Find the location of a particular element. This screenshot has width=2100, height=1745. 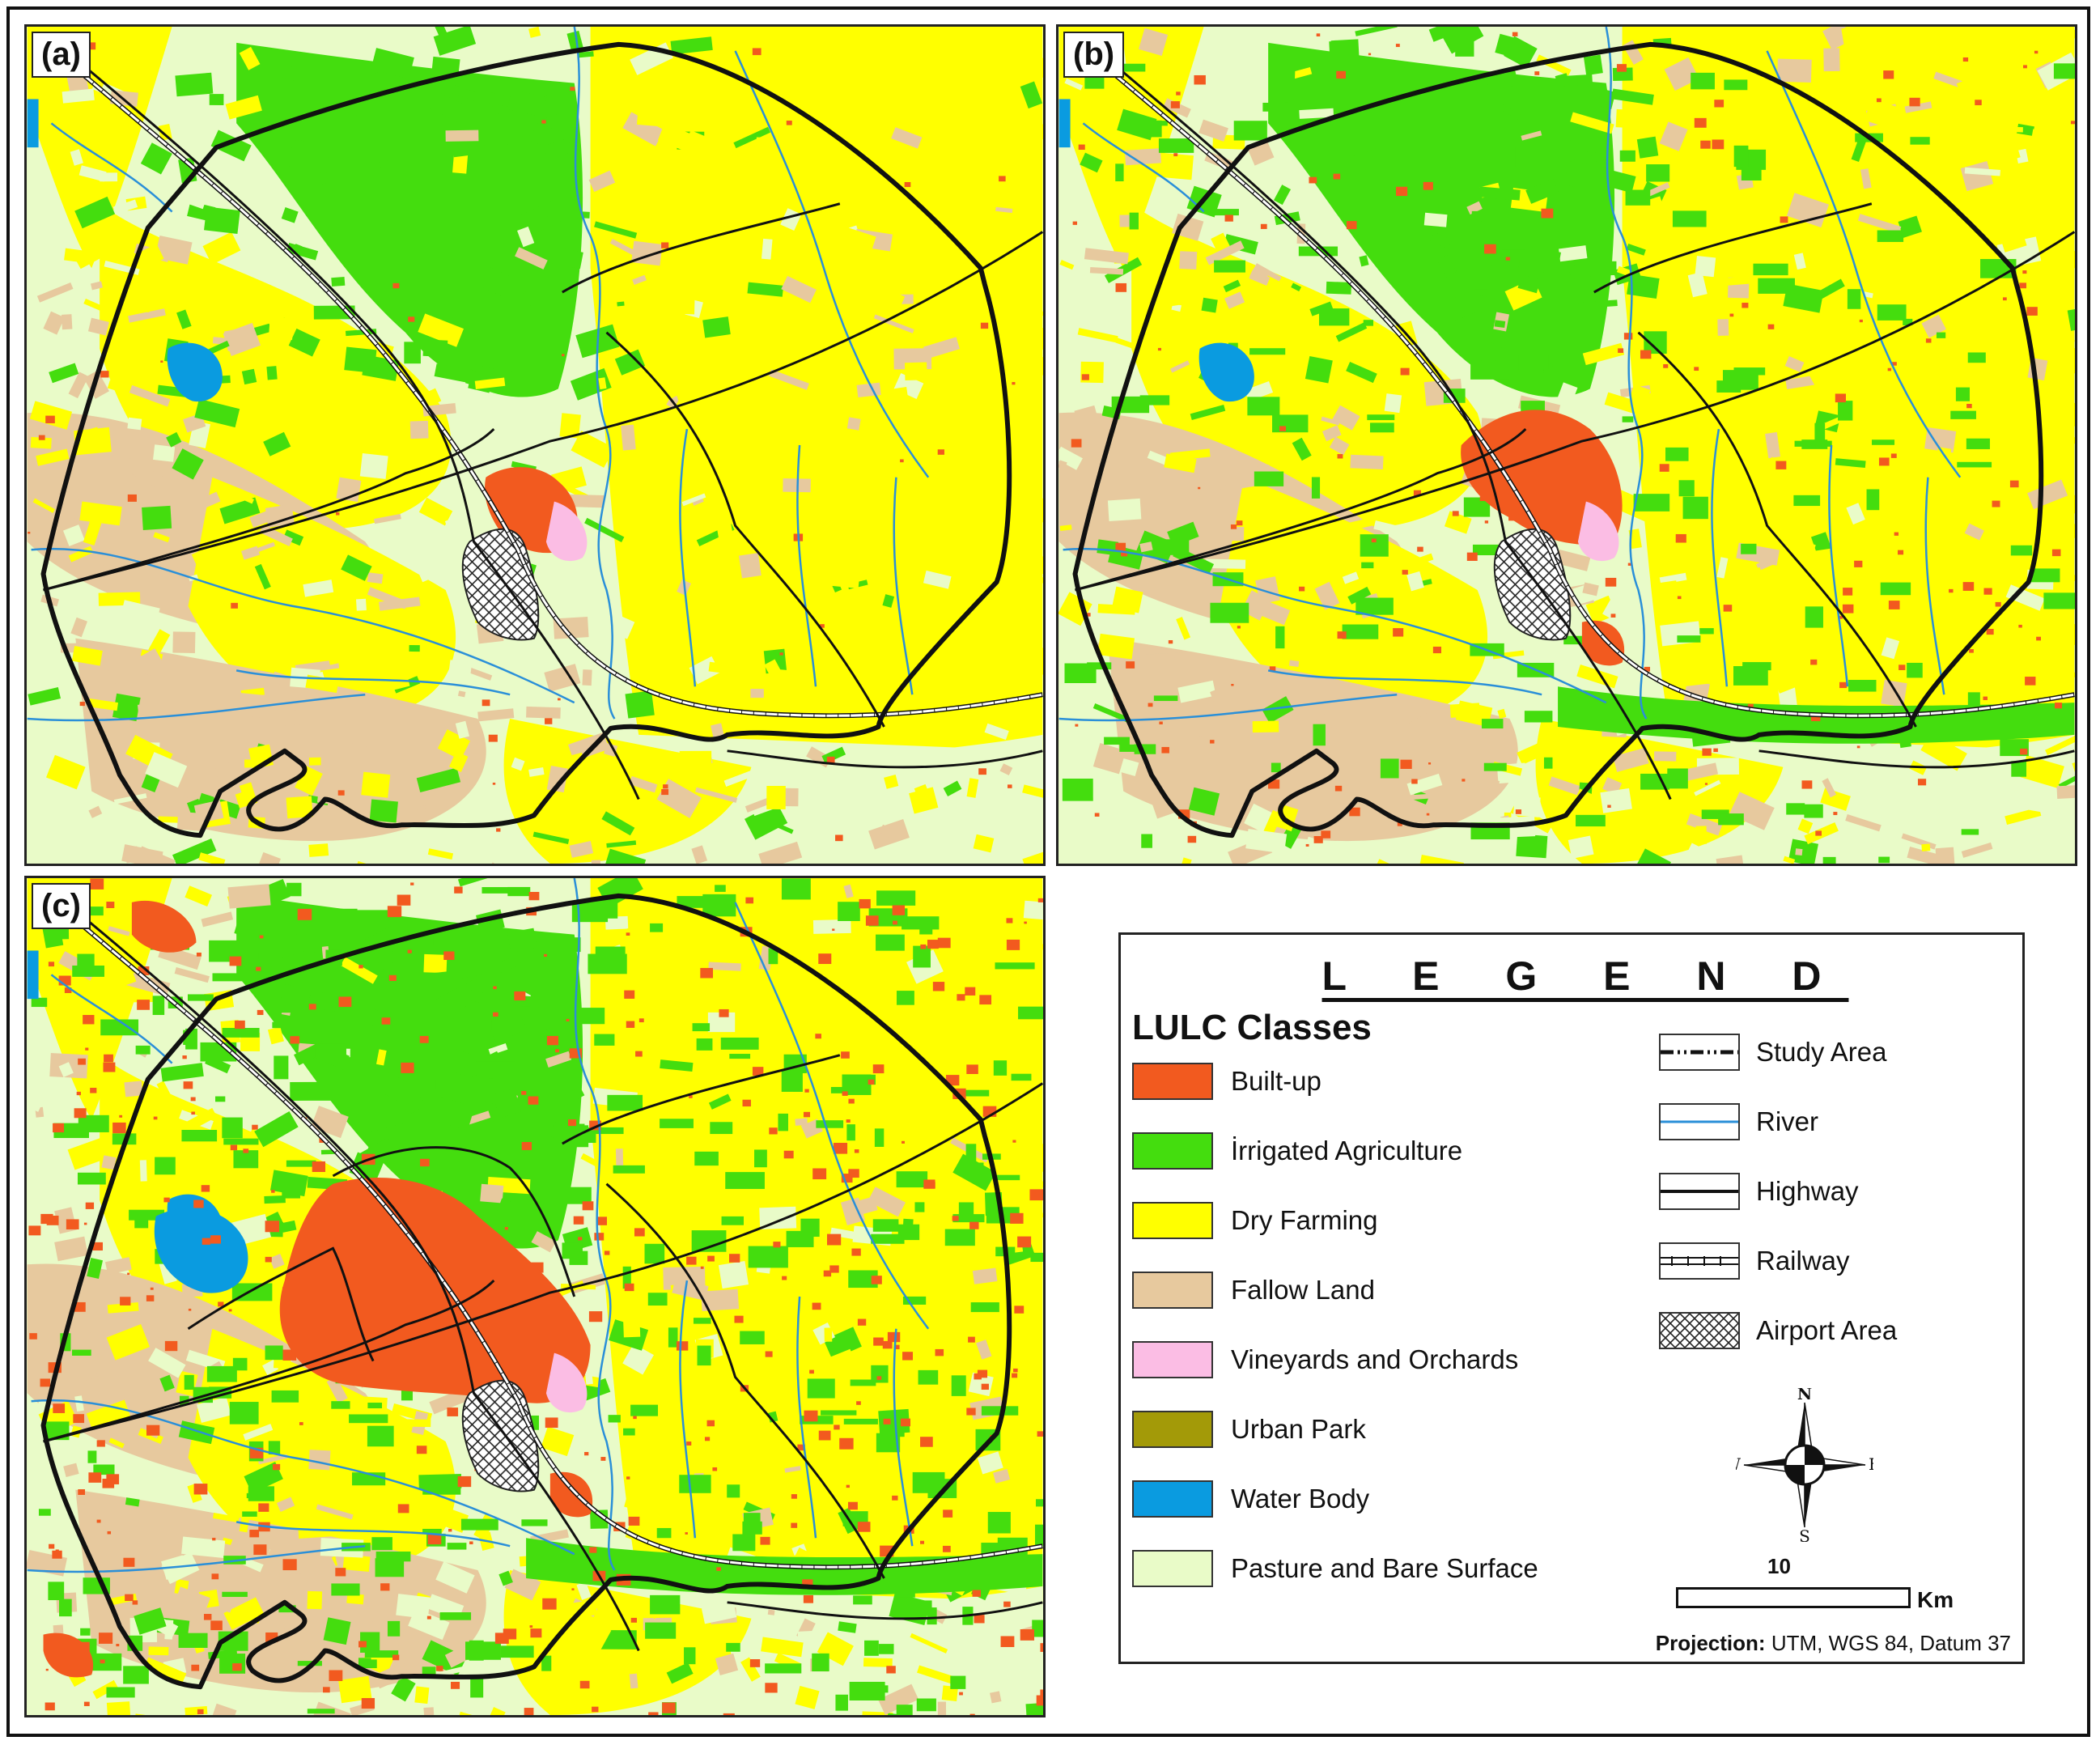

legend-title: L E G E N D is located at coordinates (1586, 976).